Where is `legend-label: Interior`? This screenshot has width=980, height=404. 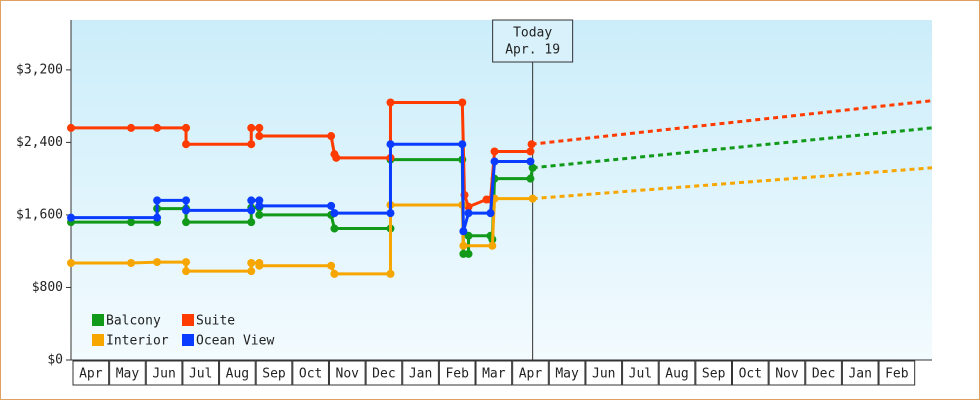 legend-label: Interior is located at coordinates (137, 341).